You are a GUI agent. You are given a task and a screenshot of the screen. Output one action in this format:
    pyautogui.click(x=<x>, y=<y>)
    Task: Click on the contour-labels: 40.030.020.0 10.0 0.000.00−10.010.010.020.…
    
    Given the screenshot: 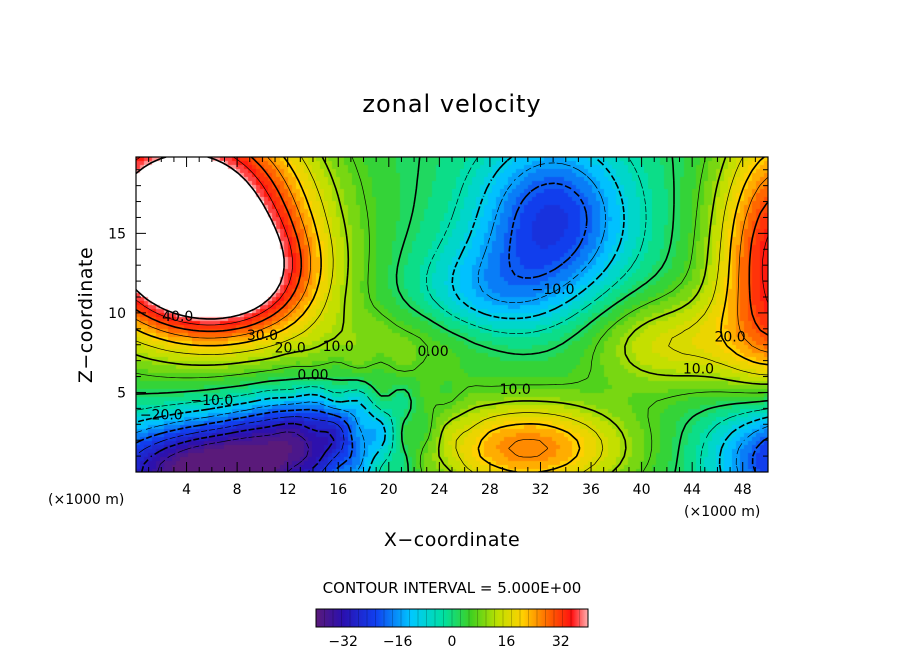 What is the action you would take?
    pyautogui.click(x=443, y=353)
    